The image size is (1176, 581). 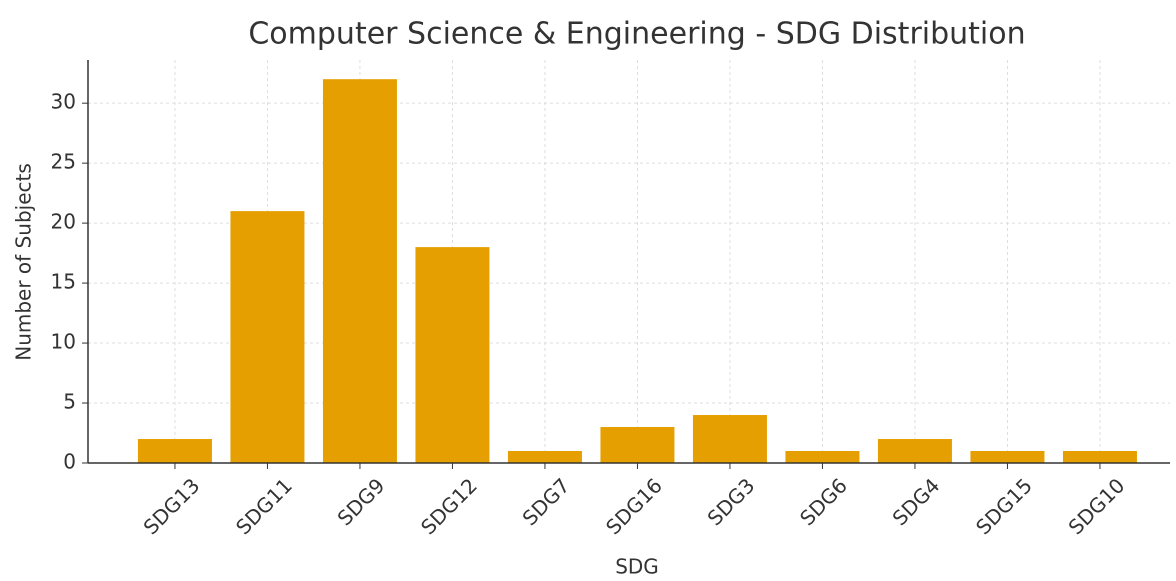 I want to click on y-tick-label: 5, so click(x=69, y=402).